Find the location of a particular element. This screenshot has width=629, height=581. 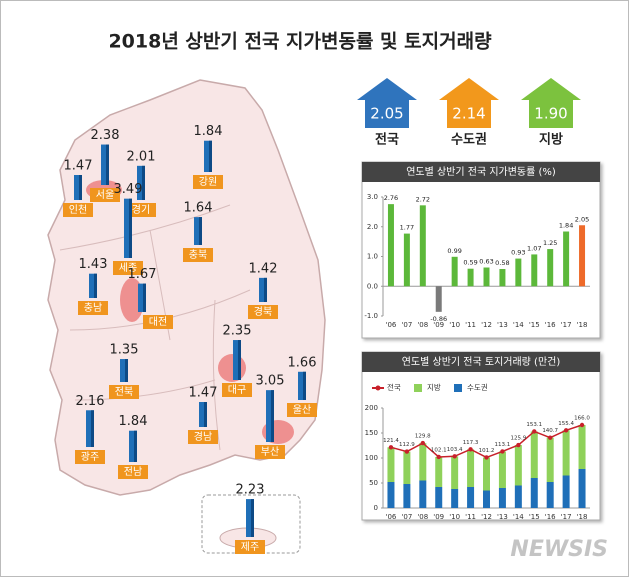

region-value: 2.23 is located at coordinates (250, 490).